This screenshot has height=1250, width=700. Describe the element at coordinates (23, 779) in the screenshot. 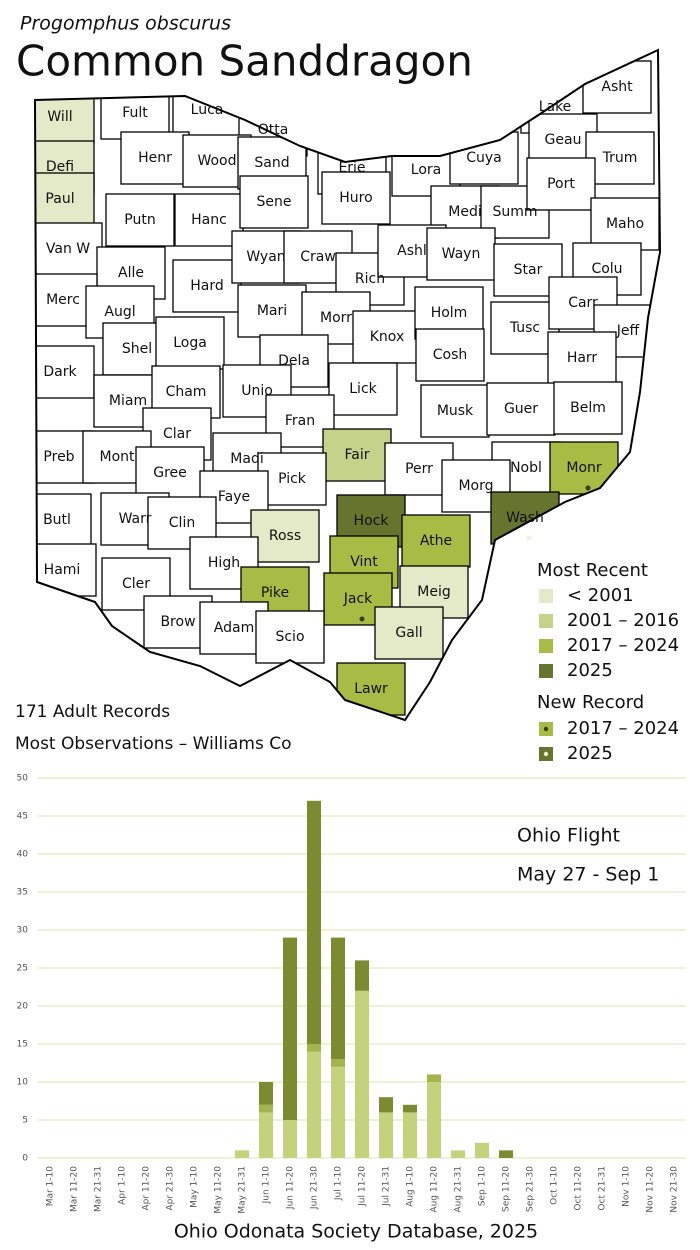

I see `y-tick-label: 50` at that location.